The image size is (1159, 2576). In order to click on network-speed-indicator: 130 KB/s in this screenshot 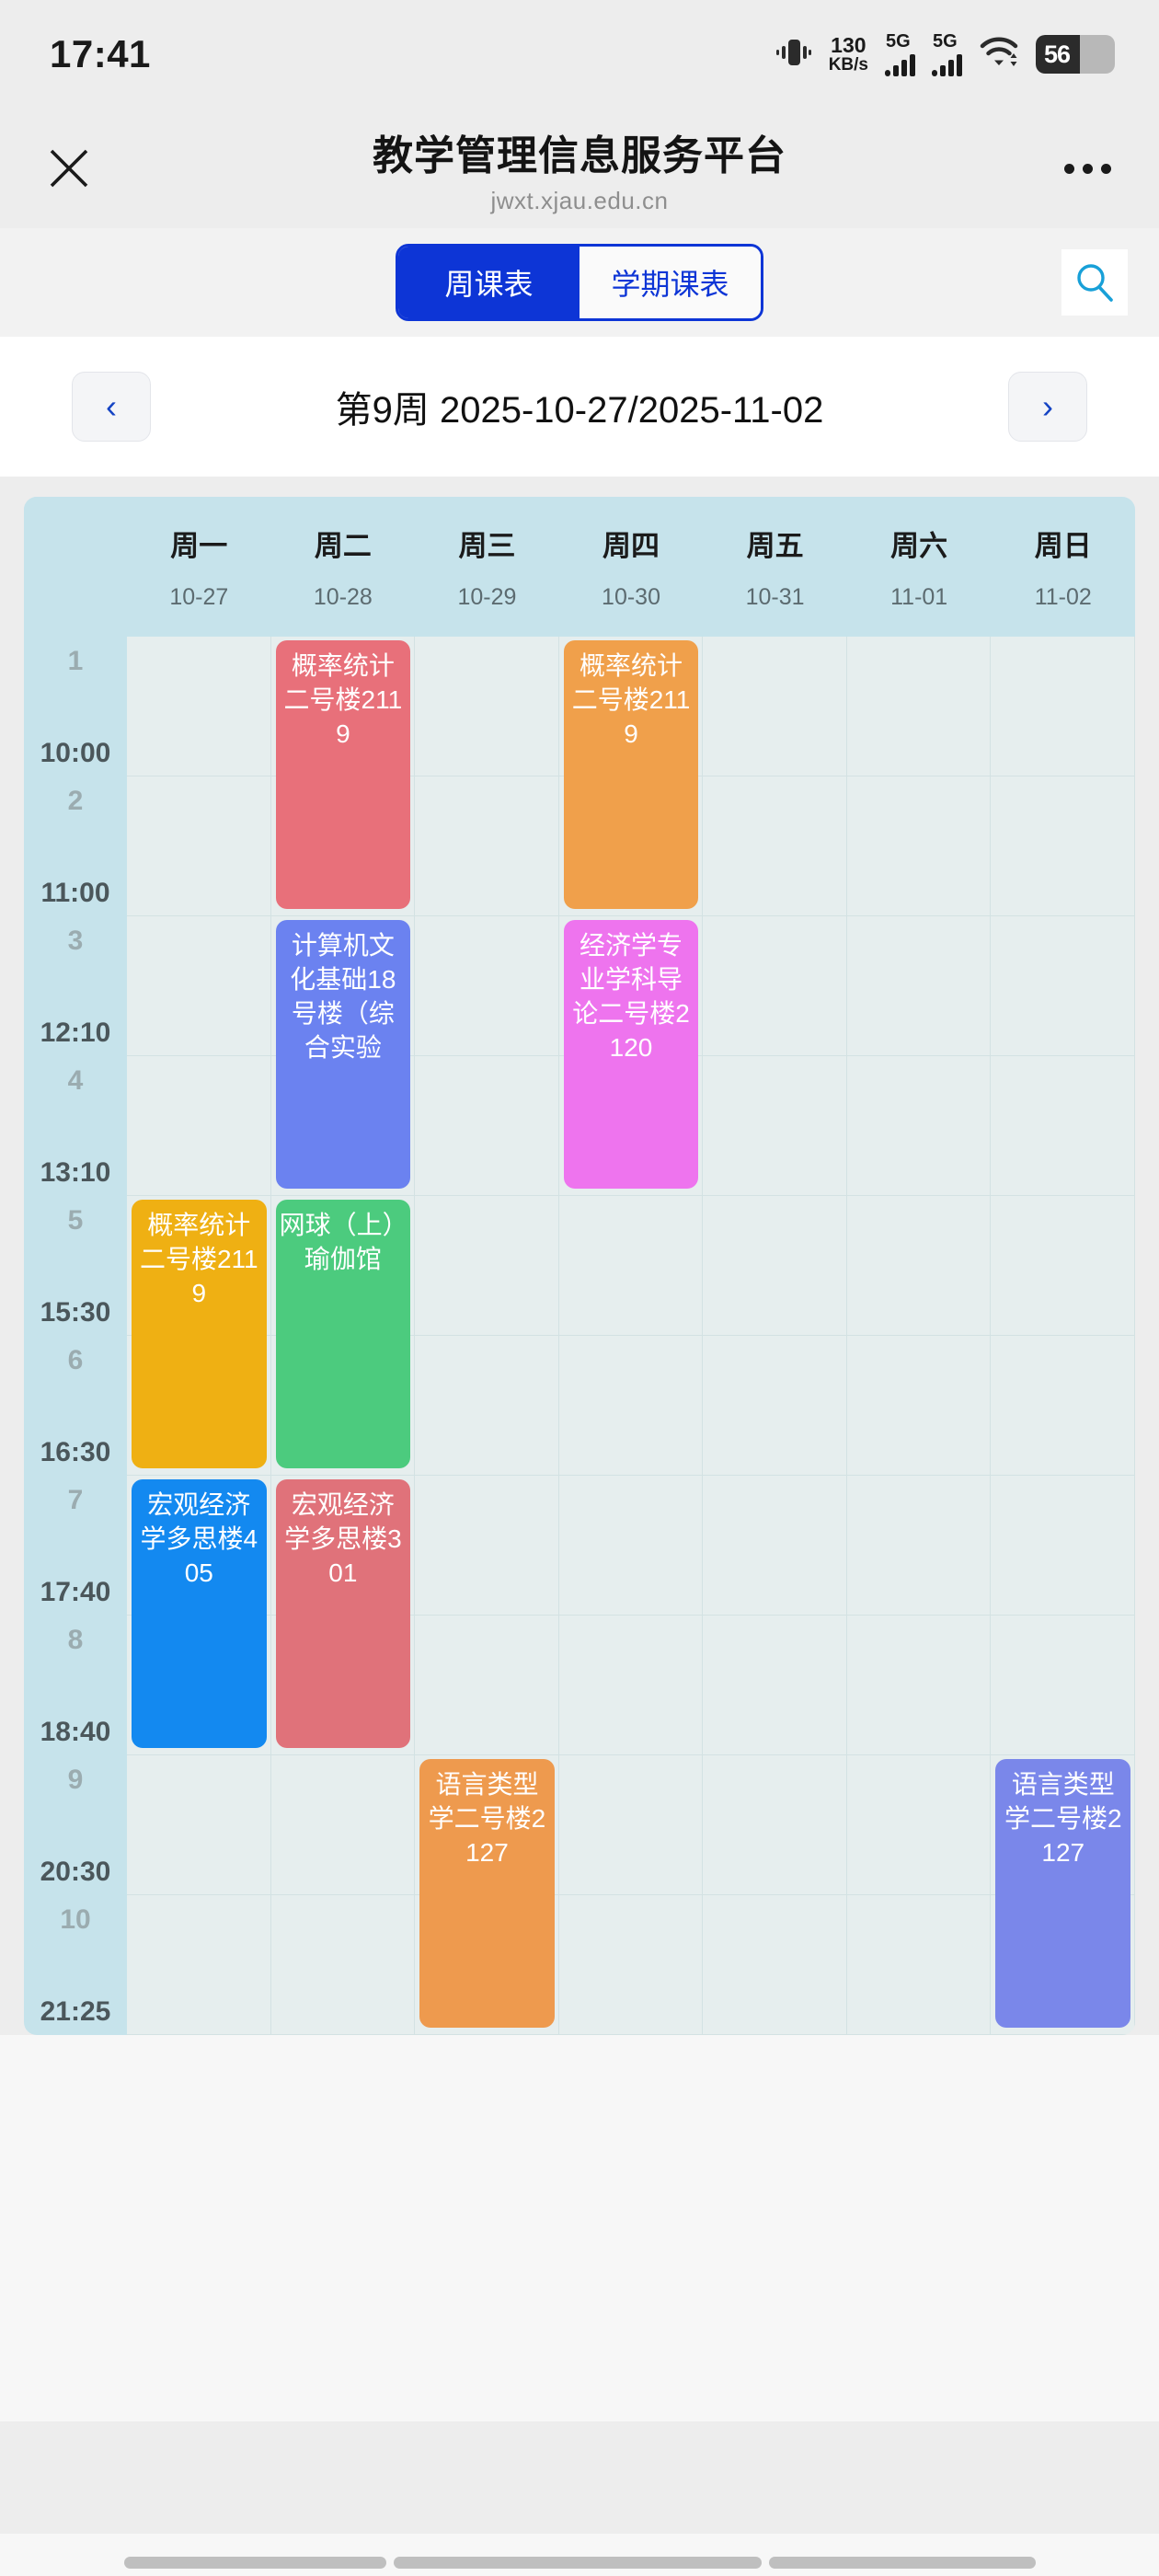, I will do `click(848, 54)`.